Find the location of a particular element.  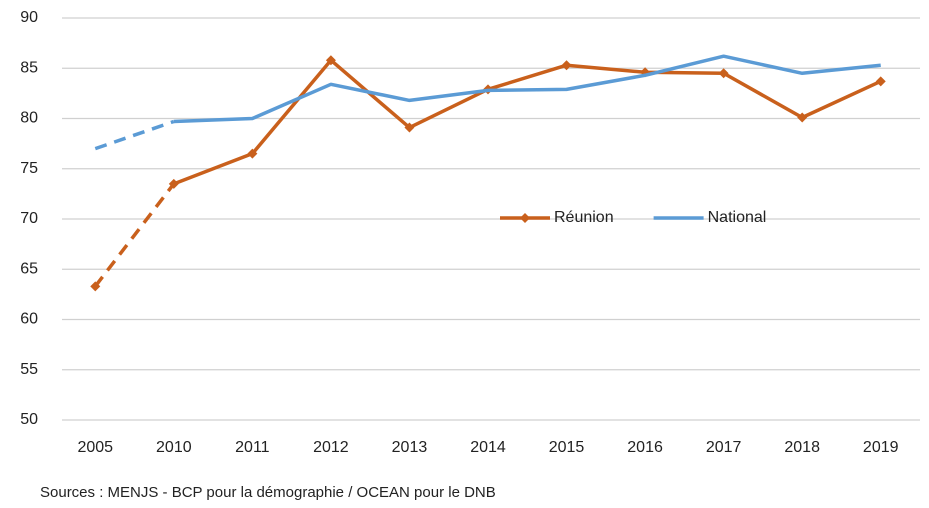

y-tick-label: 75 is located at coordinates (29, 168).